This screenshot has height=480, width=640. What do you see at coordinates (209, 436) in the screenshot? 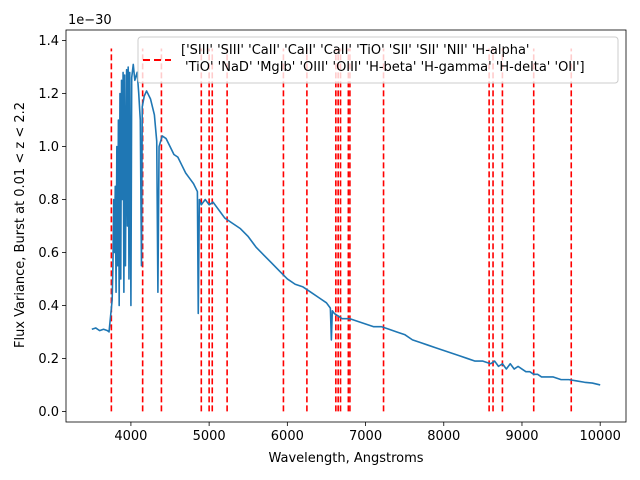
I see `x-tick-label: 5000` at bounding box center [209, 436].